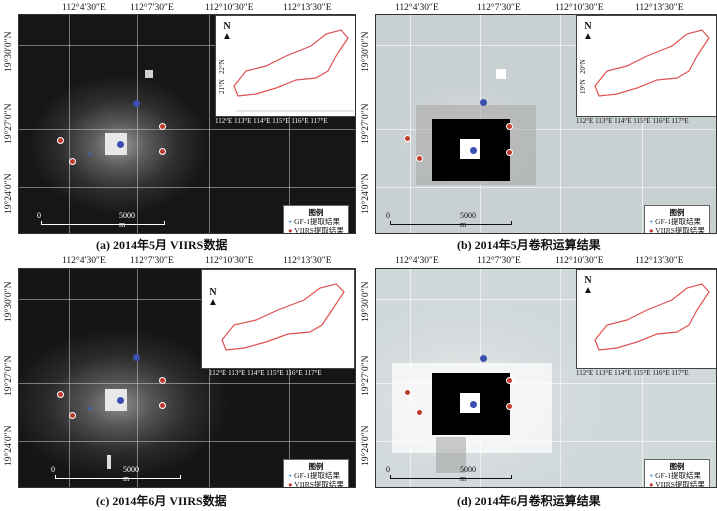 This screenshot has width=717, height=511. Describe the element at coordinates (152, 8) in the screenshot. I see `x-tick: 112°7′30″E` at that location.